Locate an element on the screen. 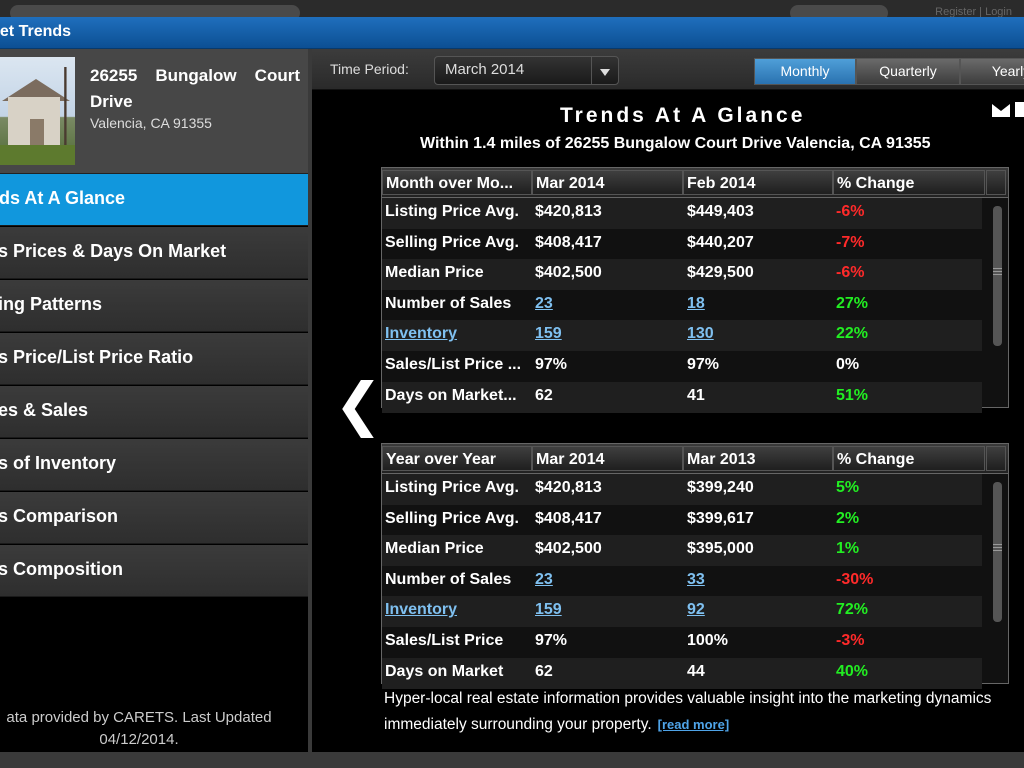  credit-line-2: 04/12/2014. is located at coordinates (139, 739).